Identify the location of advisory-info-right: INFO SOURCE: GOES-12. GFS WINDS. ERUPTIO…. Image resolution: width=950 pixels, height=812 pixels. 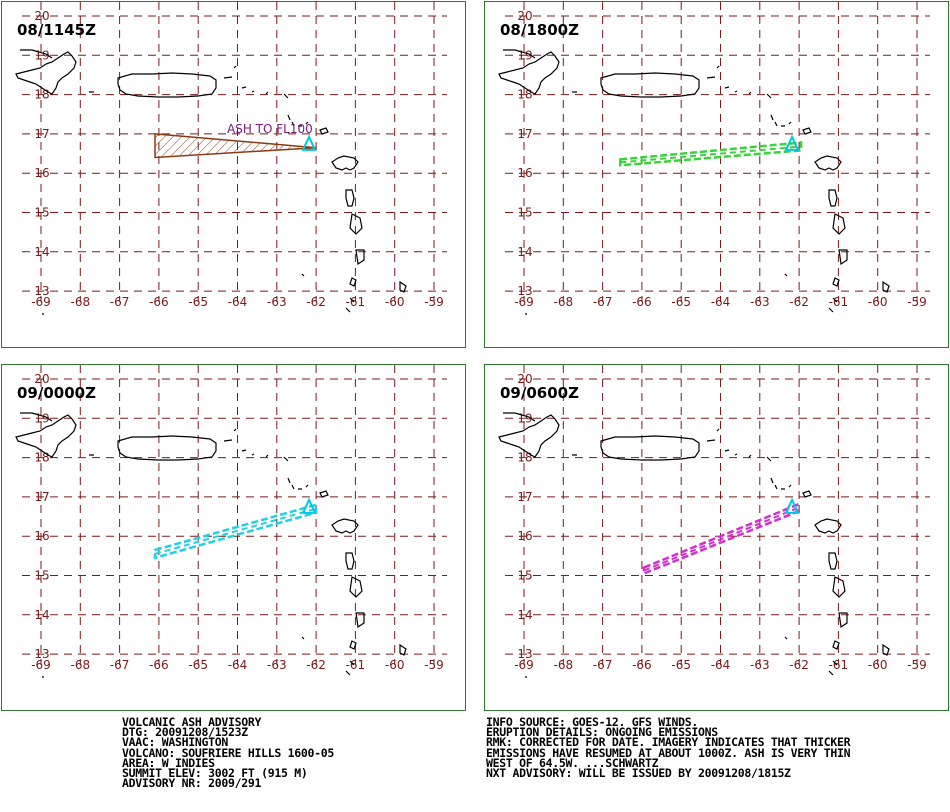
(668, 748).